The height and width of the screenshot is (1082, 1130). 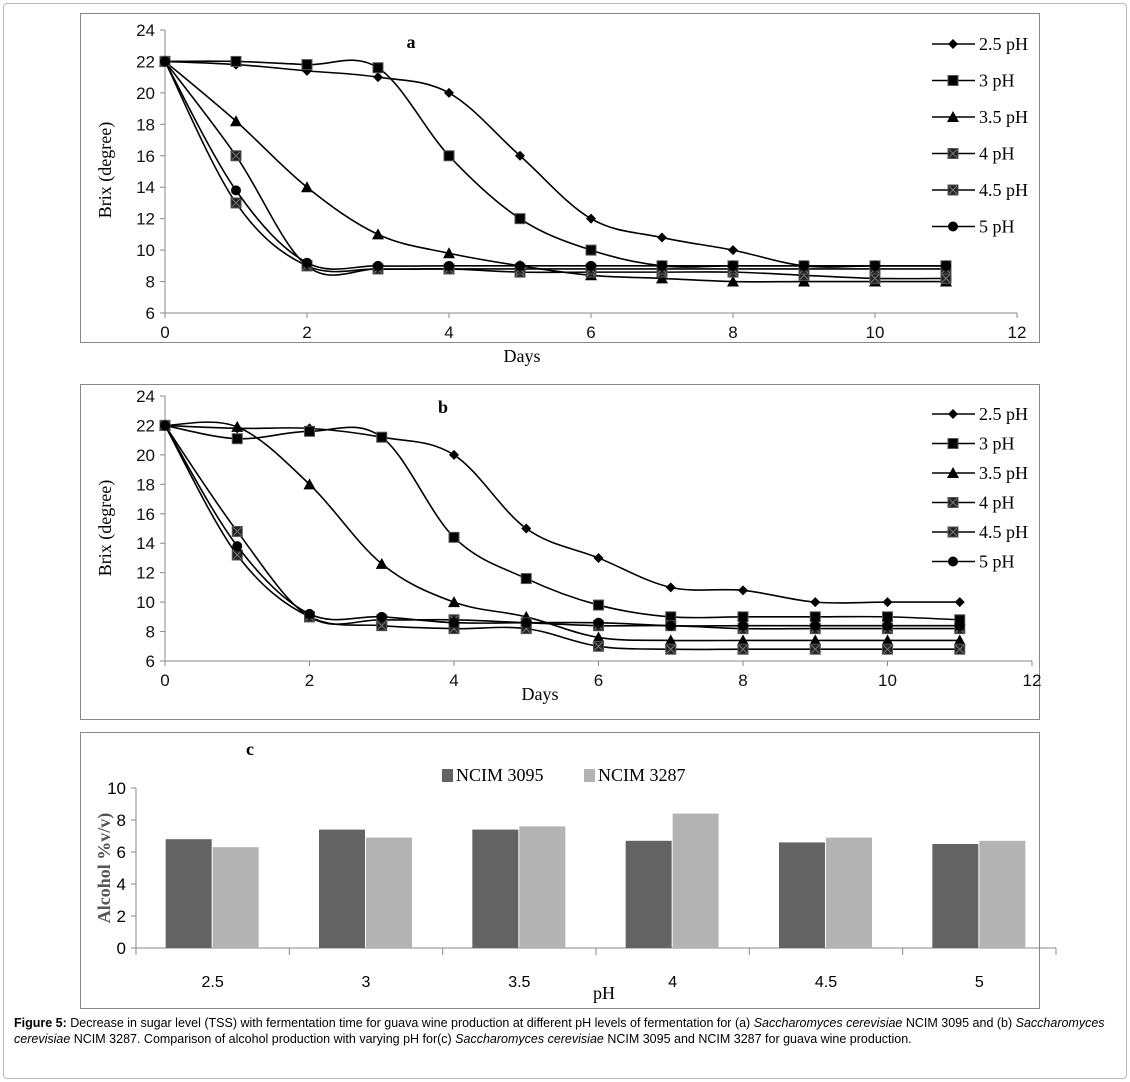 I want to click on y-tick-label: 20, so click(x=145, y=93).